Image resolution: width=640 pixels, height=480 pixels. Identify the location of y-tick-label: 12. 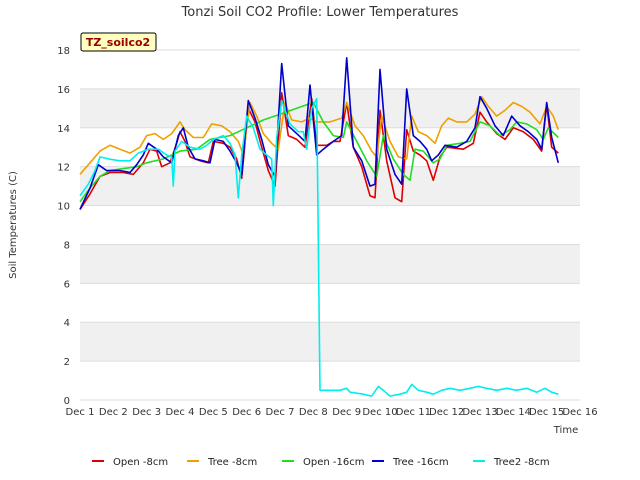
(63, 168).